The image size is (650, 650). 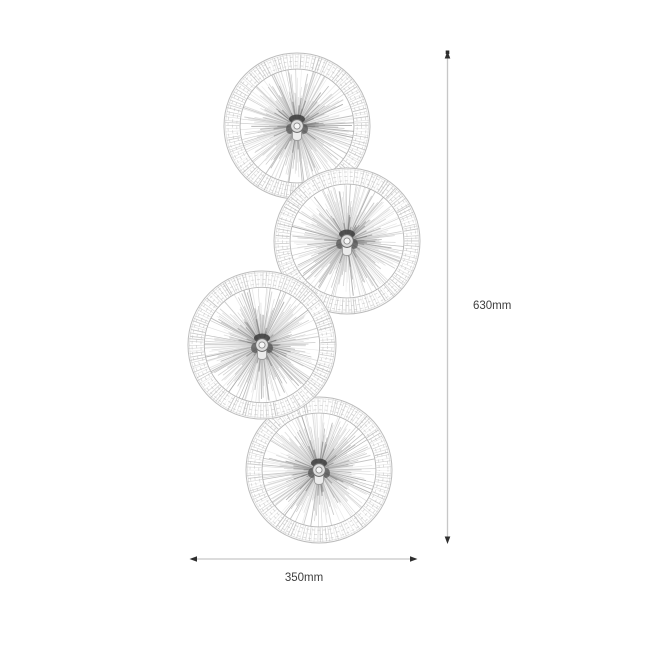 What do you see at coordinates (492, 306) in the screenshot?
I see `height-dimension-label: 630mm` at bounding box center [492, 306].